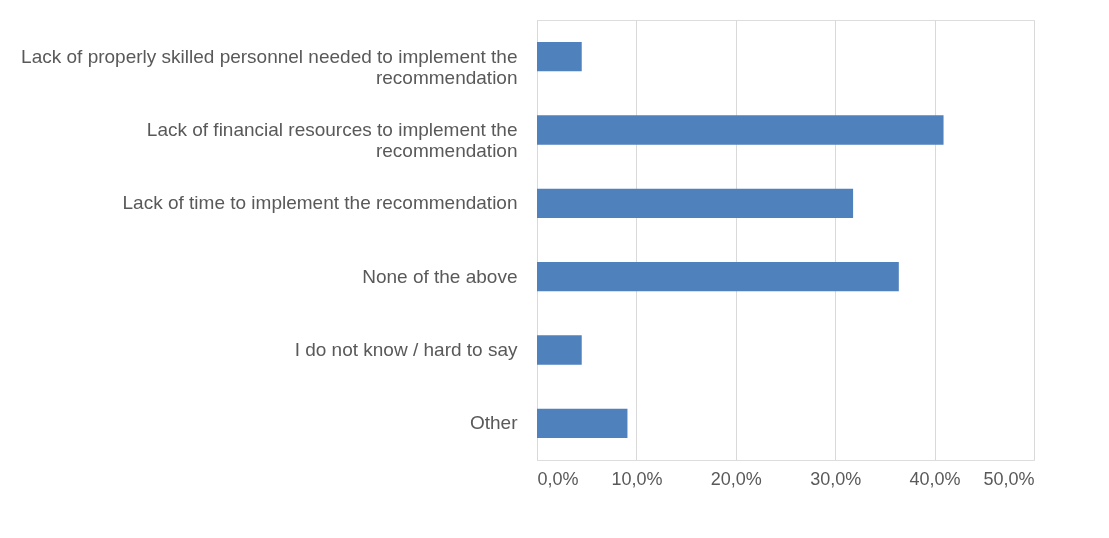  Describe the element at coordinates (320, 203) in the screenshot. I see `y-tick-label: Lack of time to implement the recommendation` at that location.